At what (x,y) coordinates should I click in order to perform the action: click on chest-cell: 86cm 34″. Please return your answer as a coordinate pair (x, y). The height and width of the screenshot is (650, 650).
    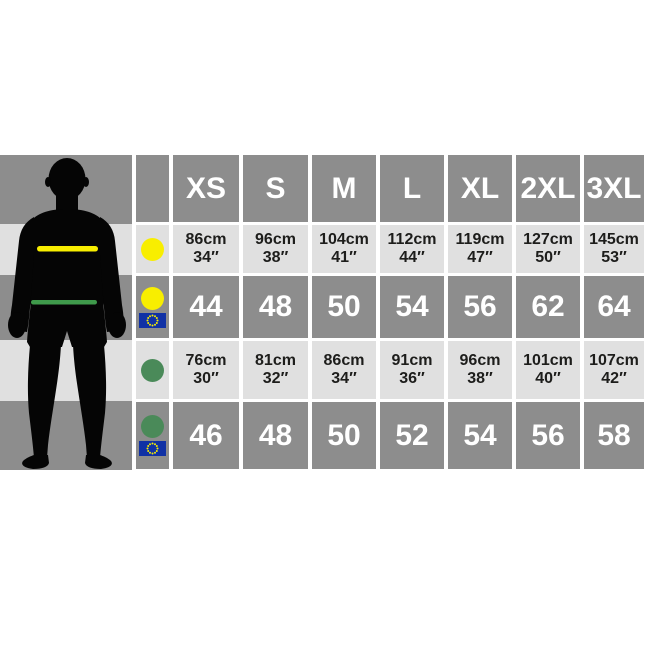
    Looking at the image, I should click on (206, 249).